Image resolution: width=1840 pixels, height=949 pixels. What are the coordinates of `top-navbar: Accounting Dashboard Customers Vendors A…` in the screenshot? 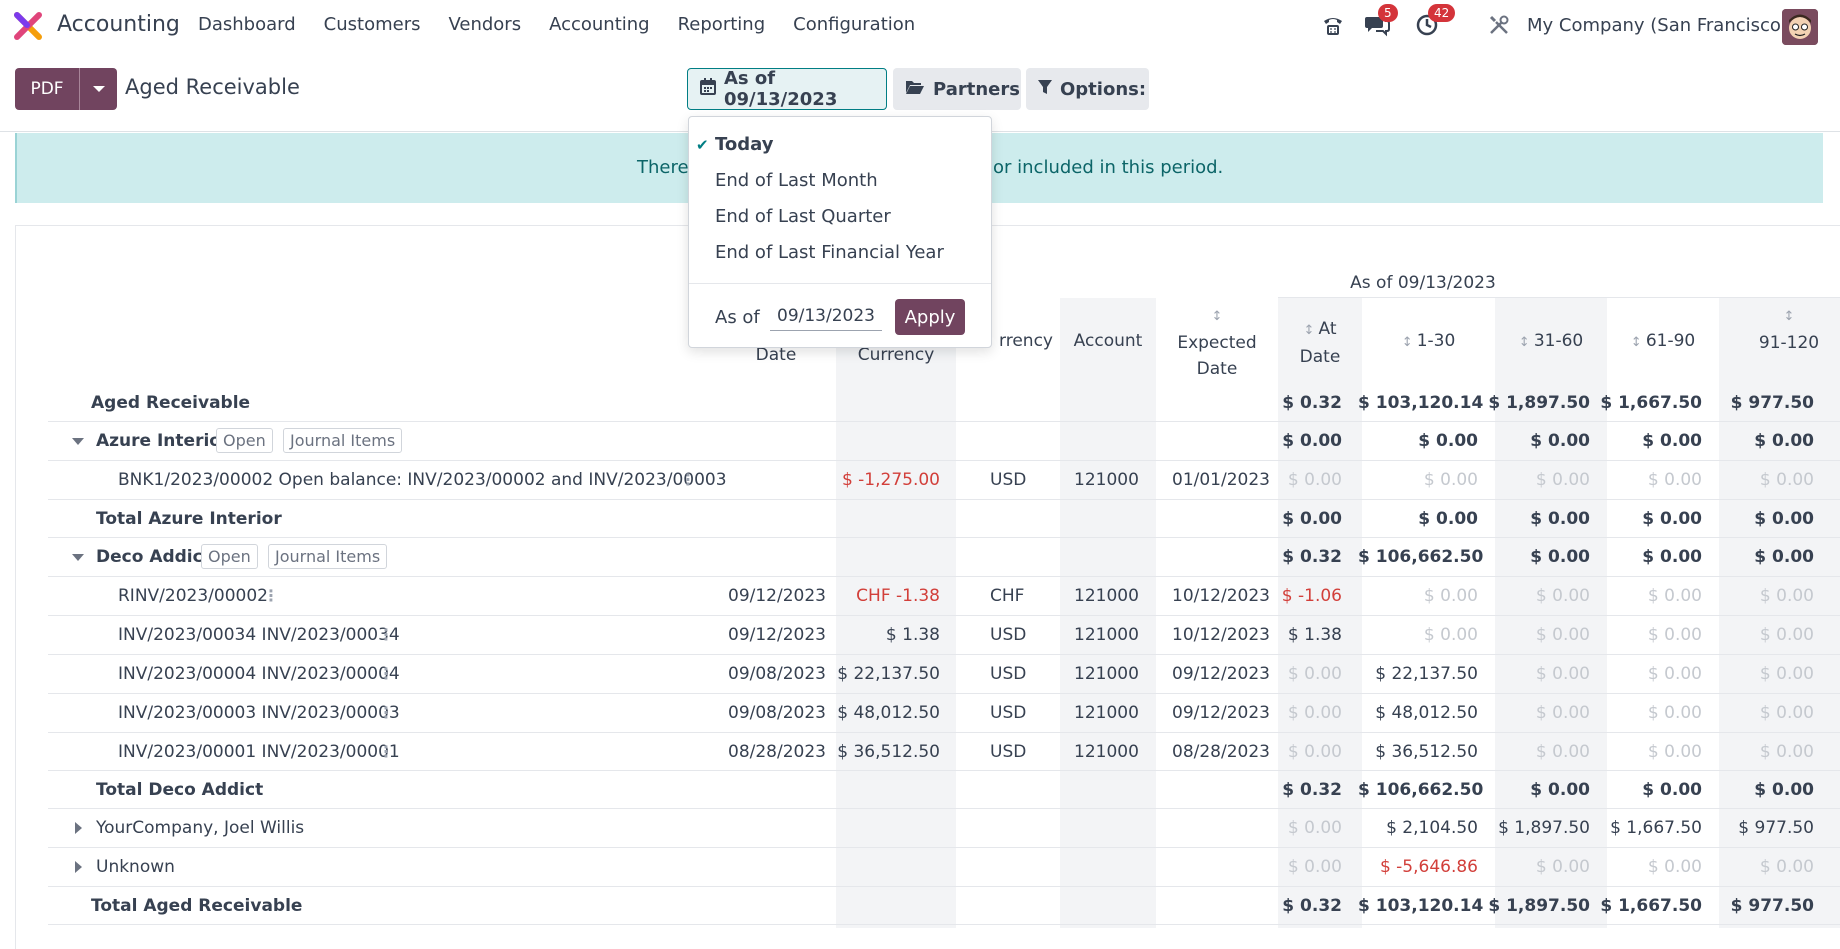 It's located at (920, 26).